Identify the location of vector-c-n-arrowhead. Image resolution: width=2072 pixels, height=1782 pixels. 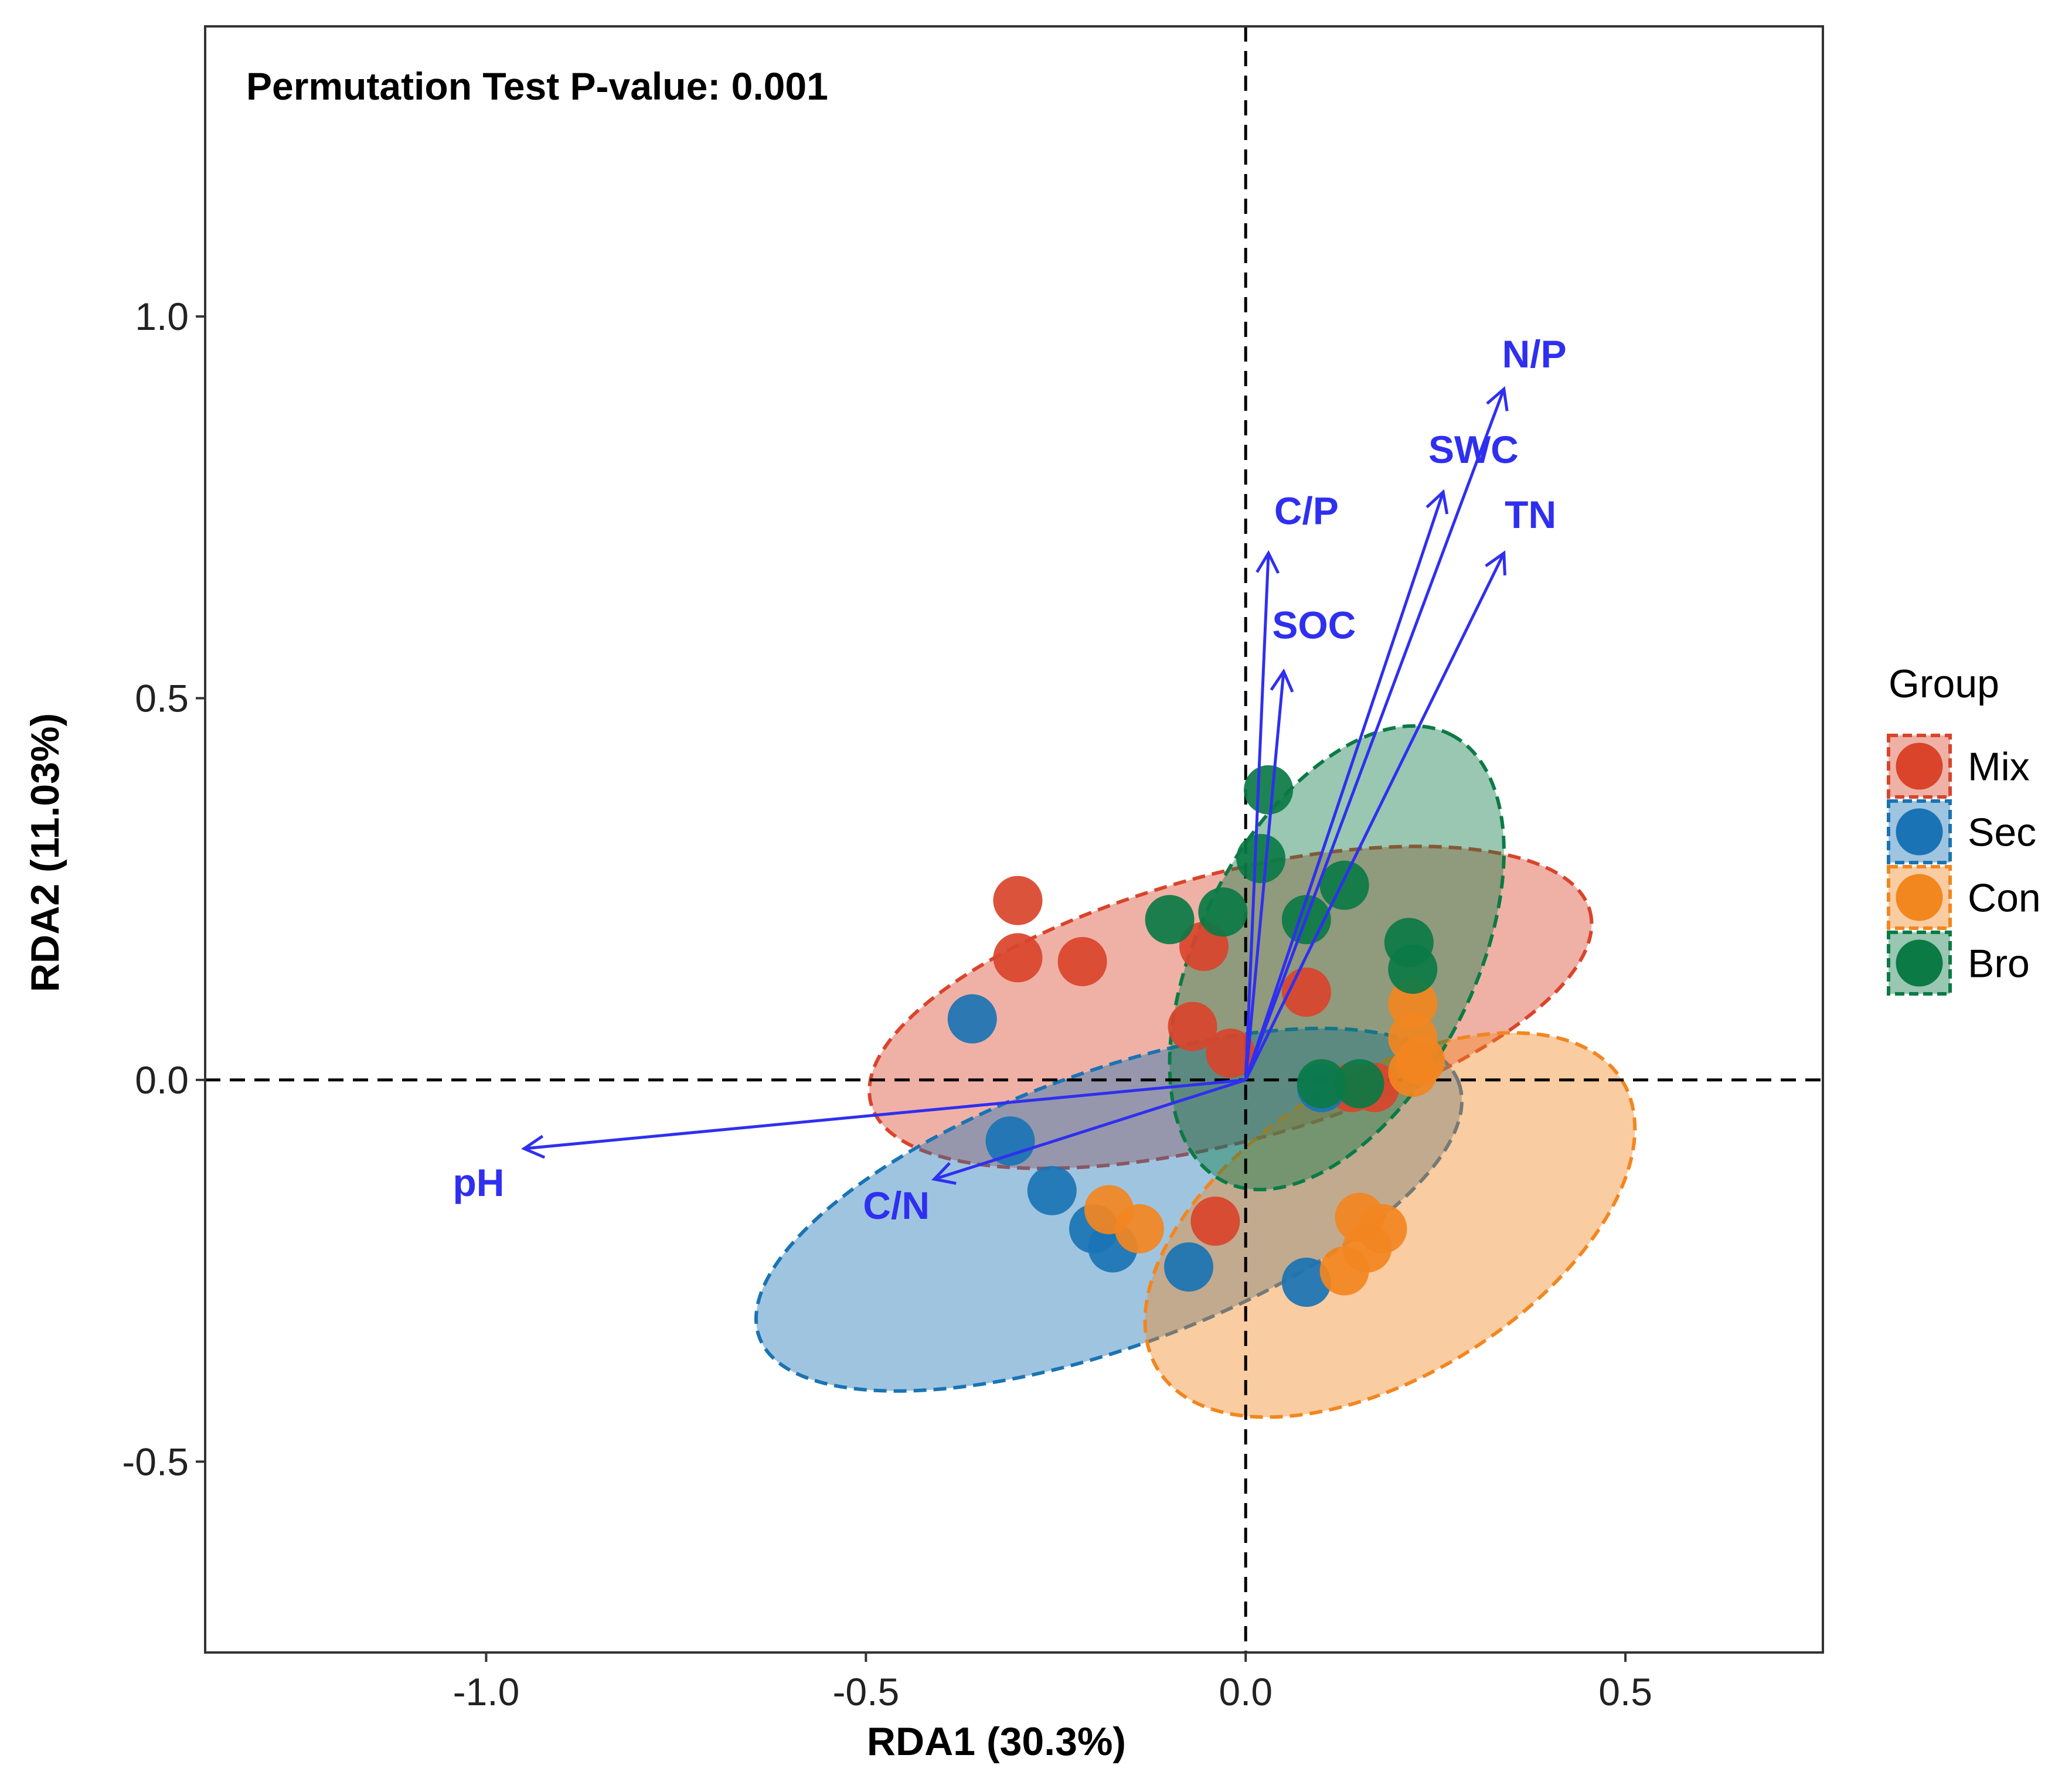
(944, 1173).